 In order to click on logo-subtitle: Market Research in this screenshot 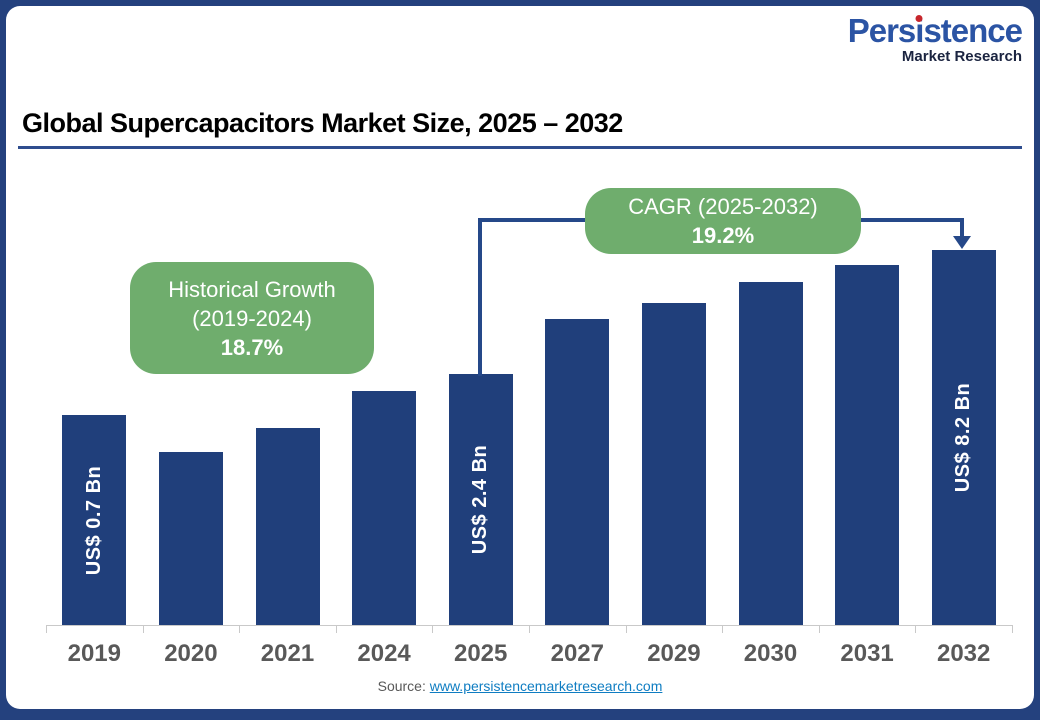, I will do `click(961, 56)`.